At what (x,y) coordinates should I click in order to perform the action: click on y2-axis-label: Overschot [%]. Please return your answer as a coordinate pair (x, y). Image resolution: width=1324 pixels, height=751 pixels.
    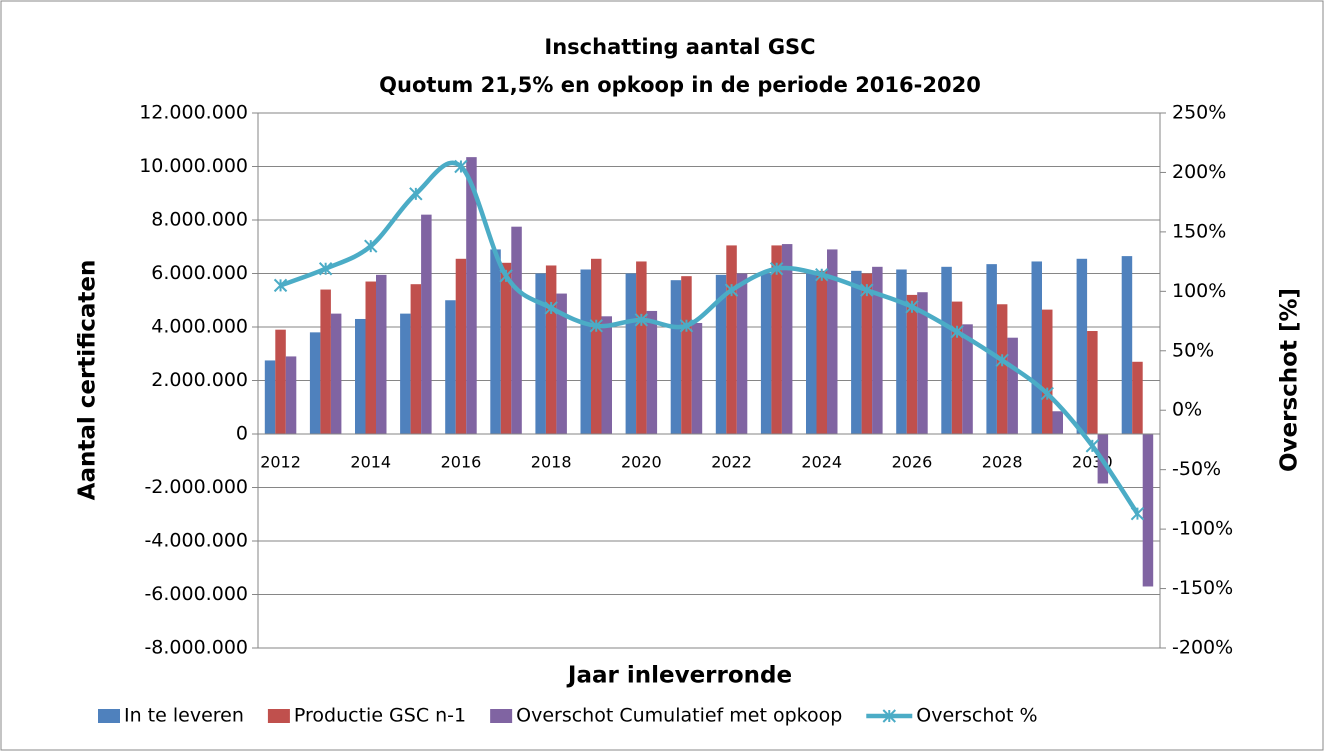
    Looking at the image, I should click on (1290, 380).